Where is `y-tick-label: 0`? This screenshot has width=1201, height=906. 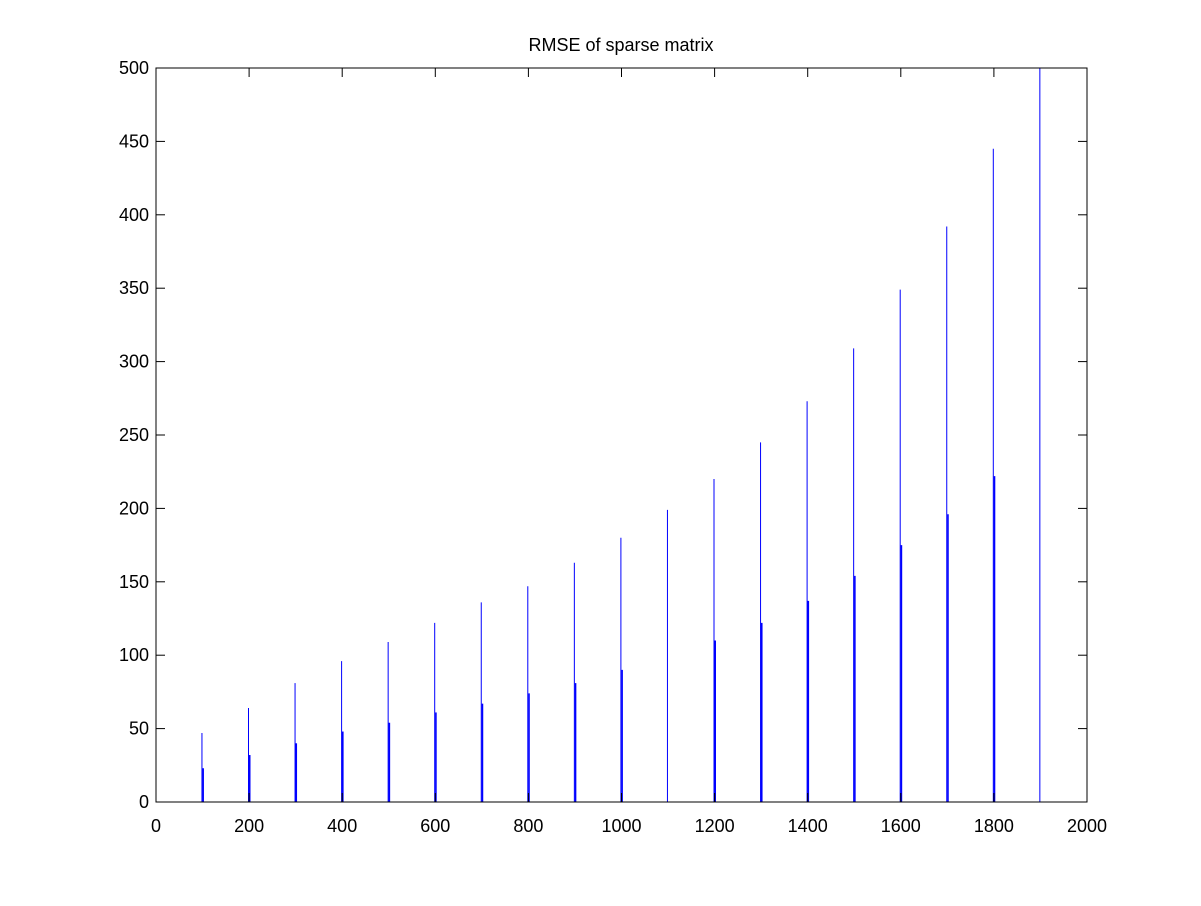
y-tick-label: 0 is located at coordinates (144, 802).